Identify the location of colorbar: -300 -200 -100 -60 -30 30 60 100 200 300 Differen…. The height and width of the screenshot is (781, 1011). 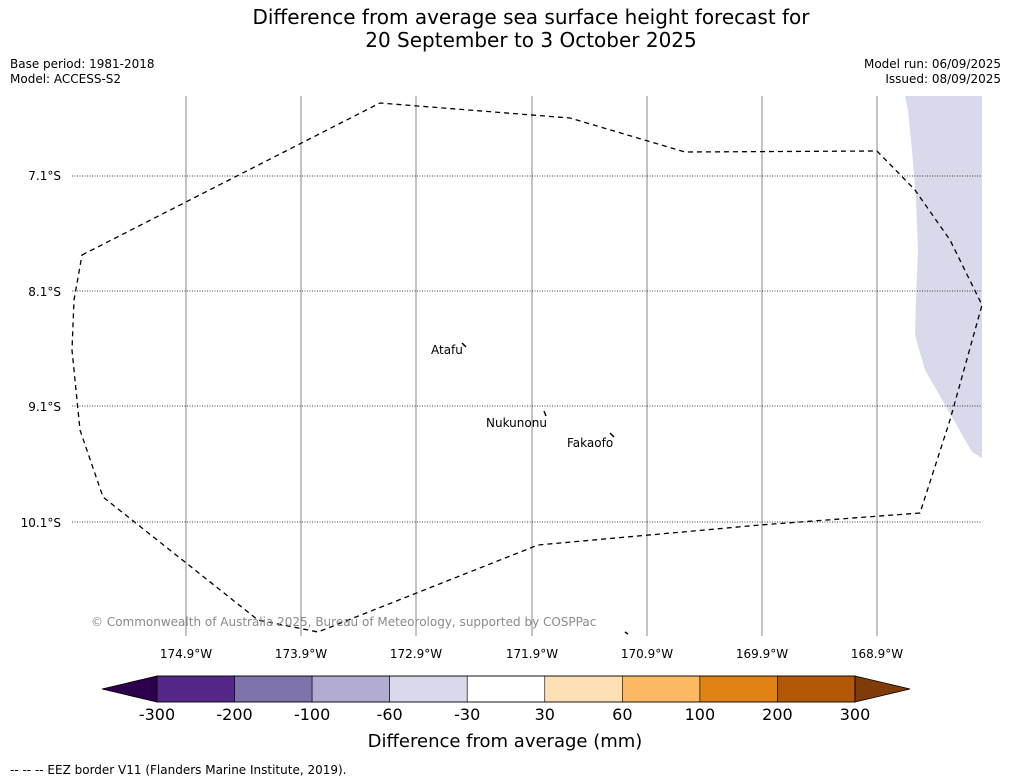
(506, 713).